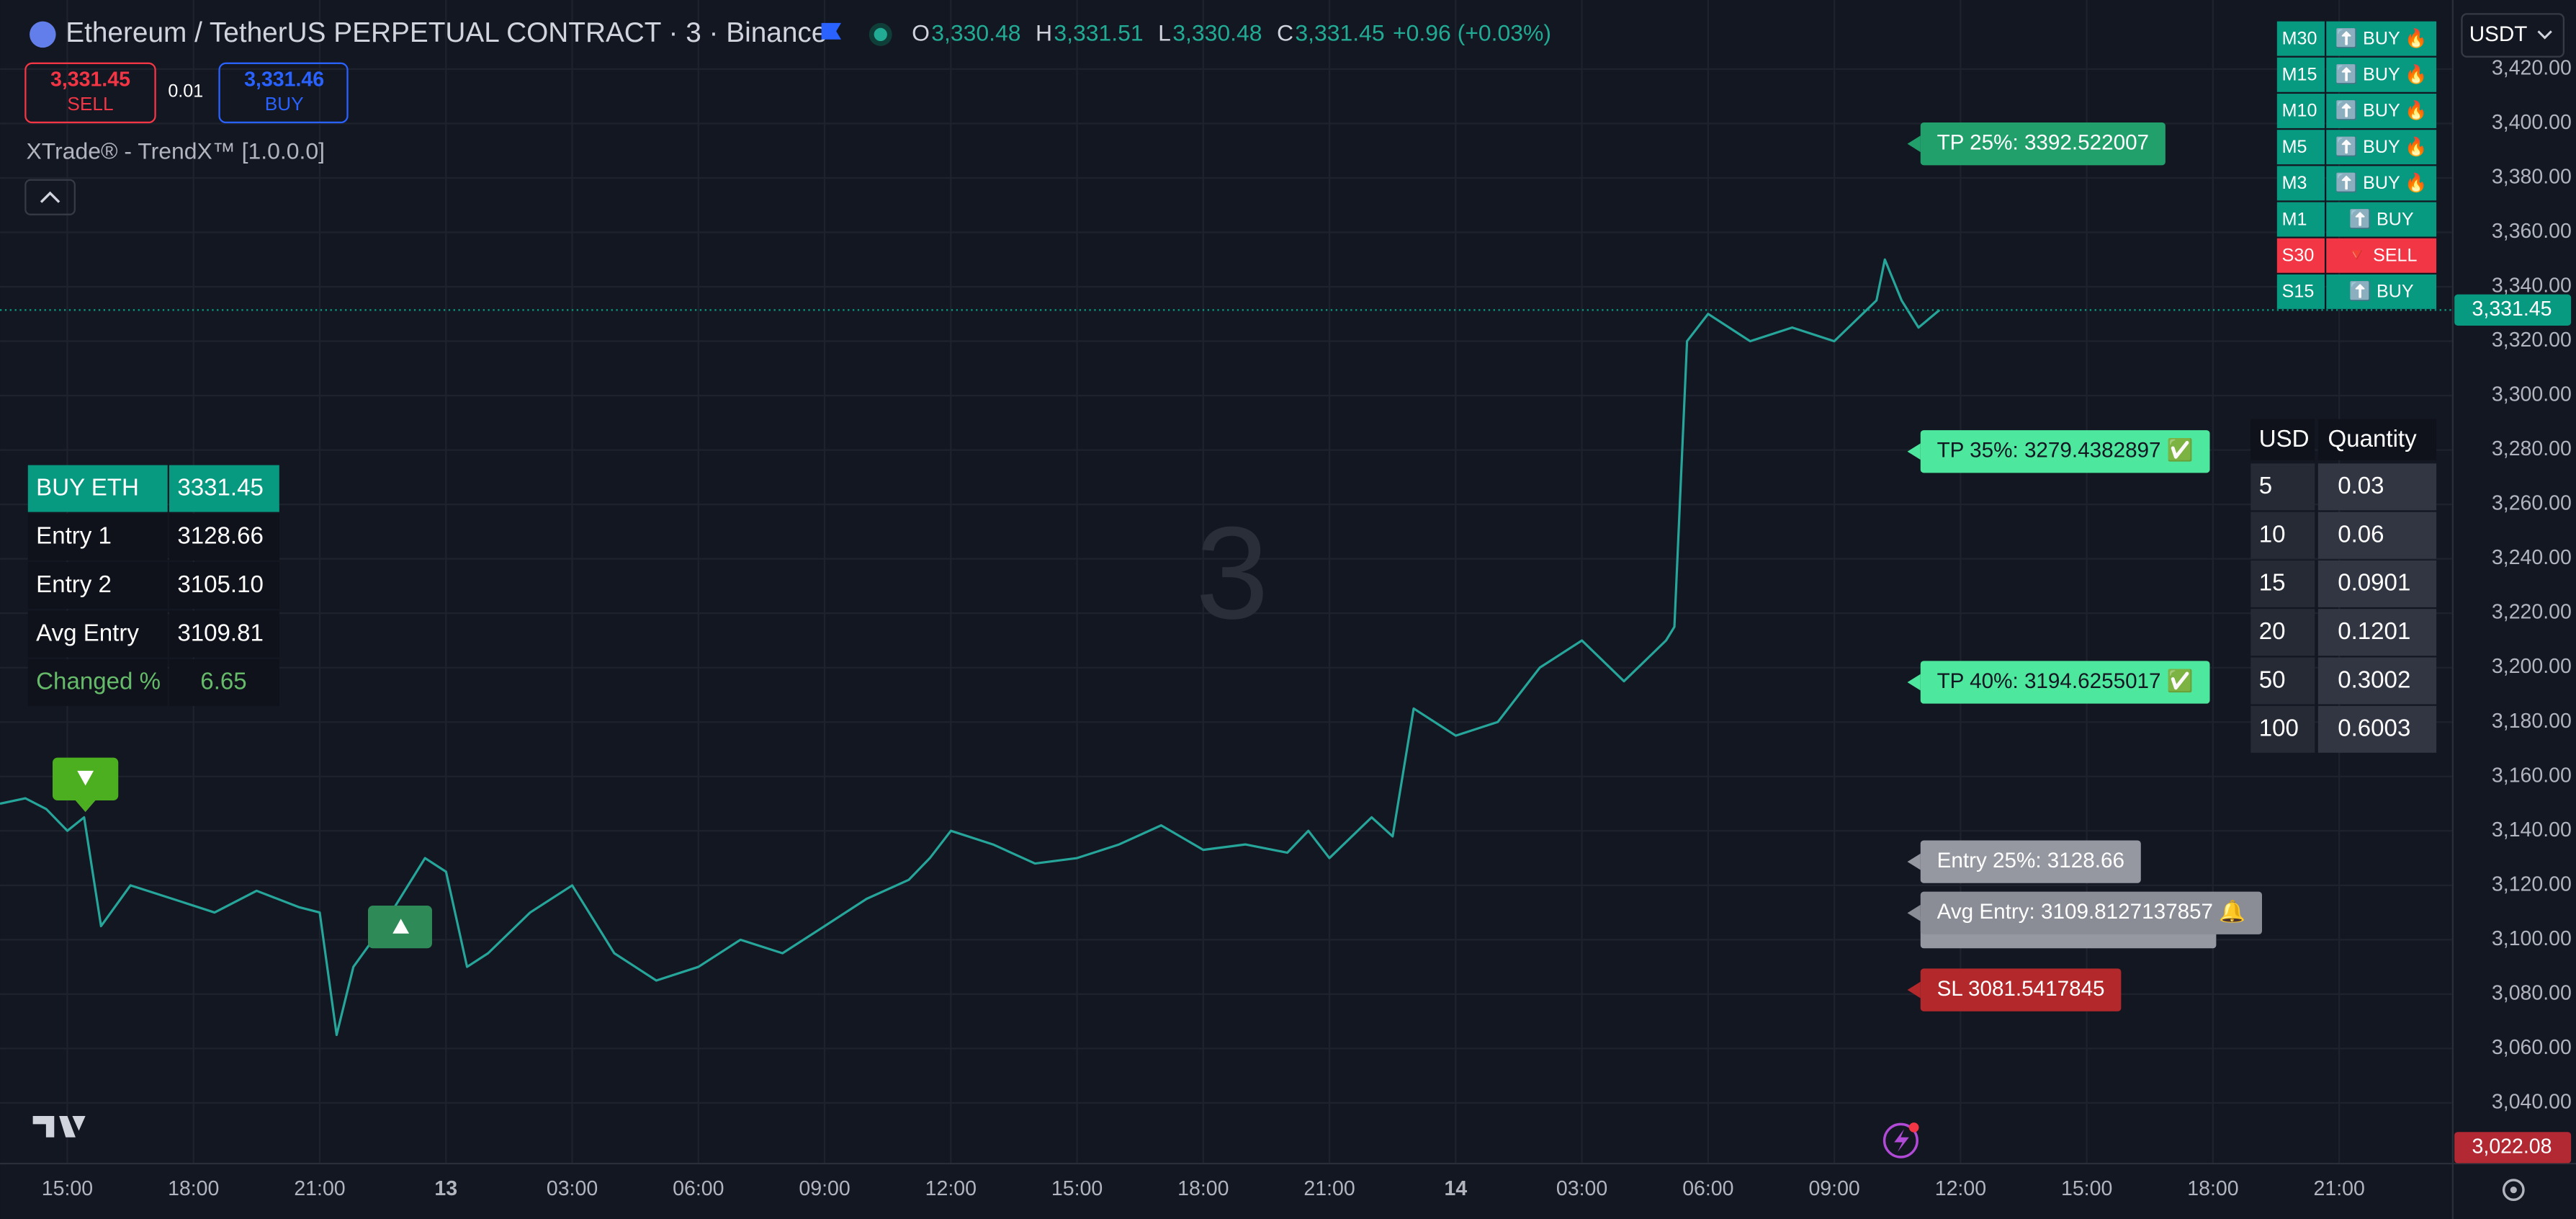 The height and width of the screenshot is (1219, 2576). I want to click on y-tick-label: 3,240.00, so click(2532, 557).